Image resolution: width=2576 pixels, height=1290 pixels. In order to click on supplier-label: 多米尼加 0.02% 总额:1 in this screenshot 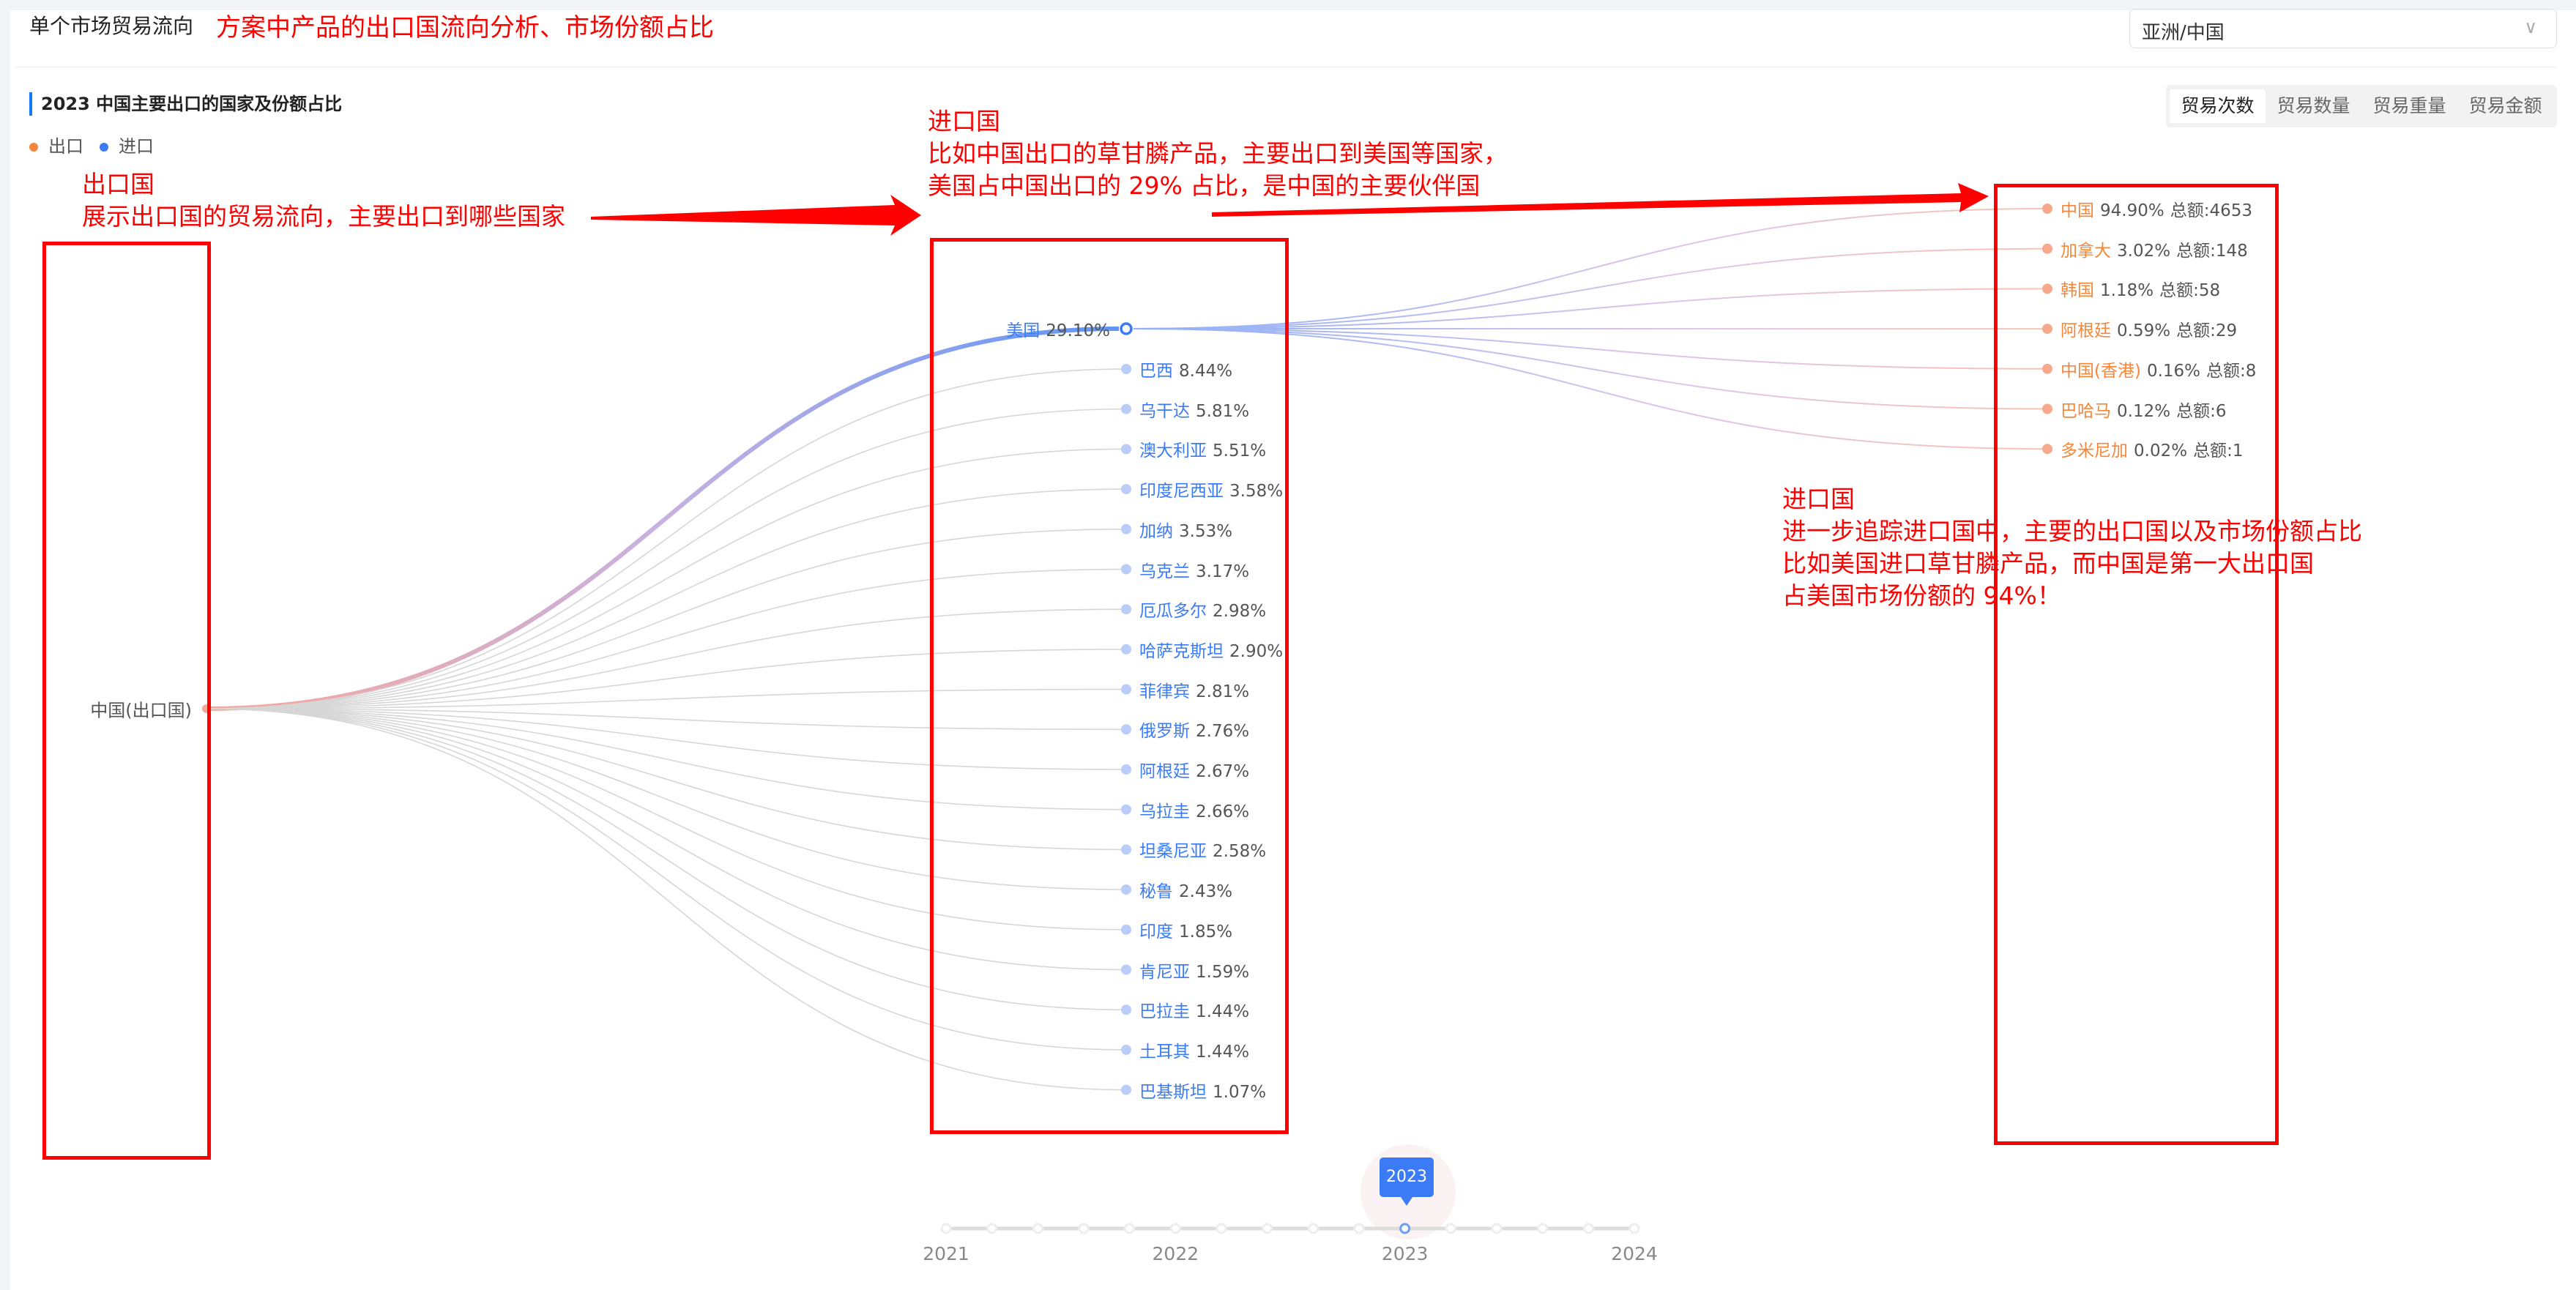, I will do `click(2152, 448)`.